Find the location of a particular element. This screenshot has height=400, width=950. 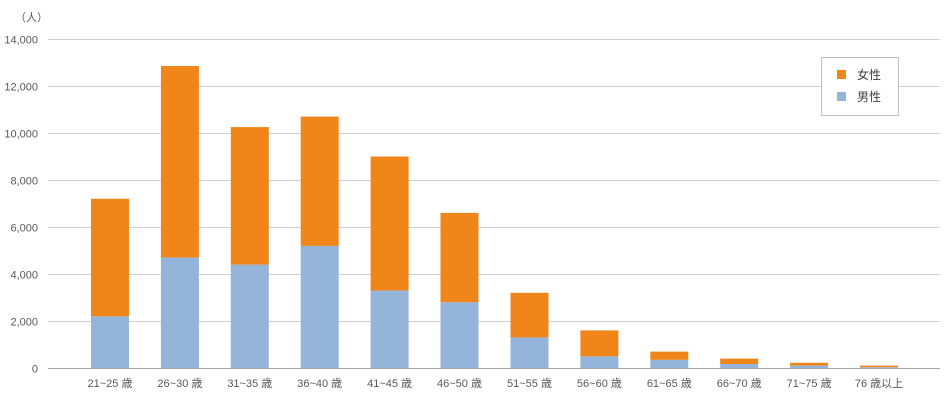

x-category-label: 26~30 歳 is located at coordinates (179, 383).